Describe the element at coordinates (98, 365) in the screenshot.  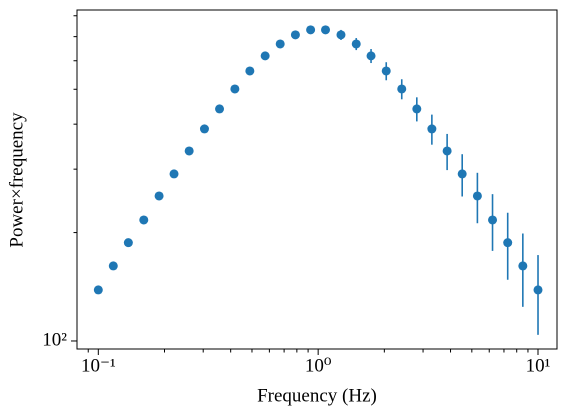
I see `x-tick-label: 10⁻¹` at that location.